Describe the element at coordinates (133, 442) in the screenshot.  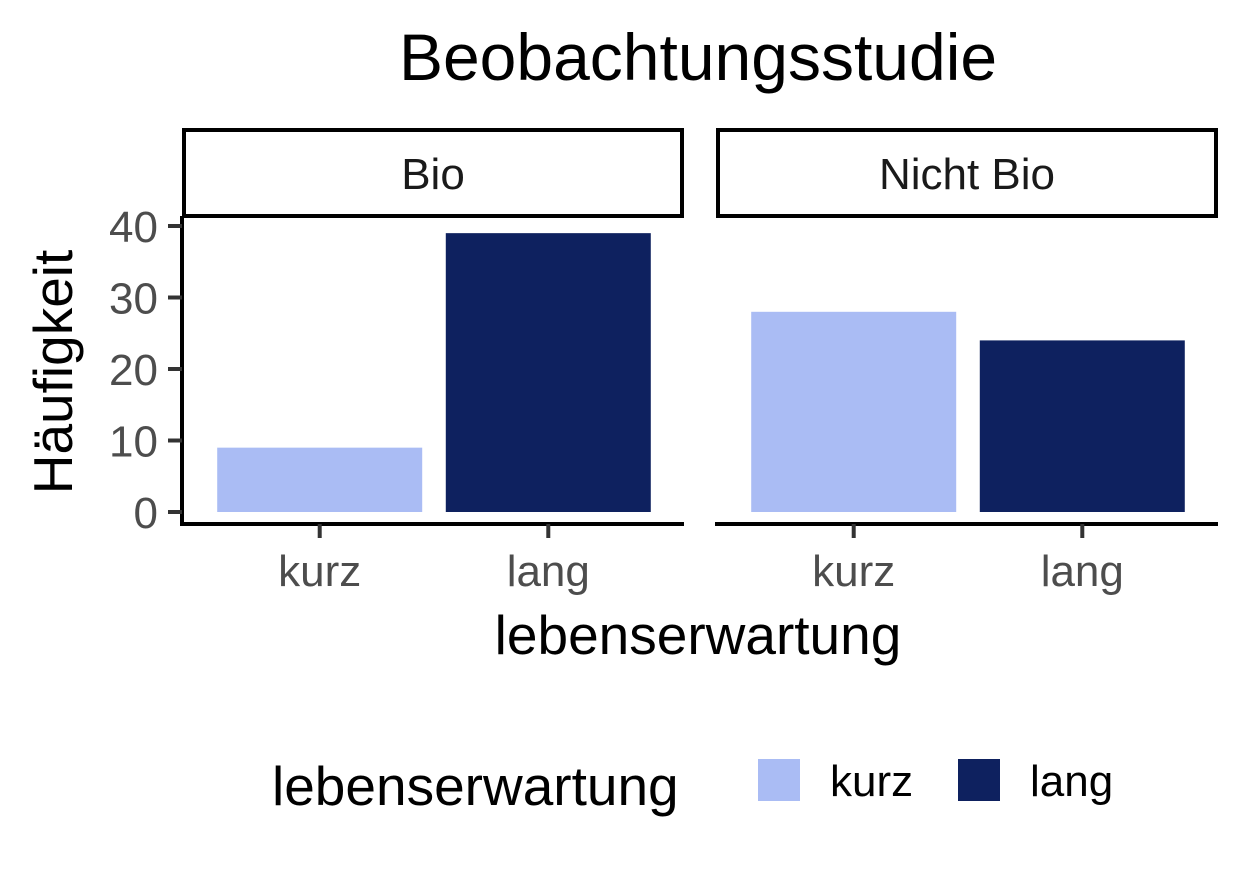
I see `y-tick-label: 10` at that location.